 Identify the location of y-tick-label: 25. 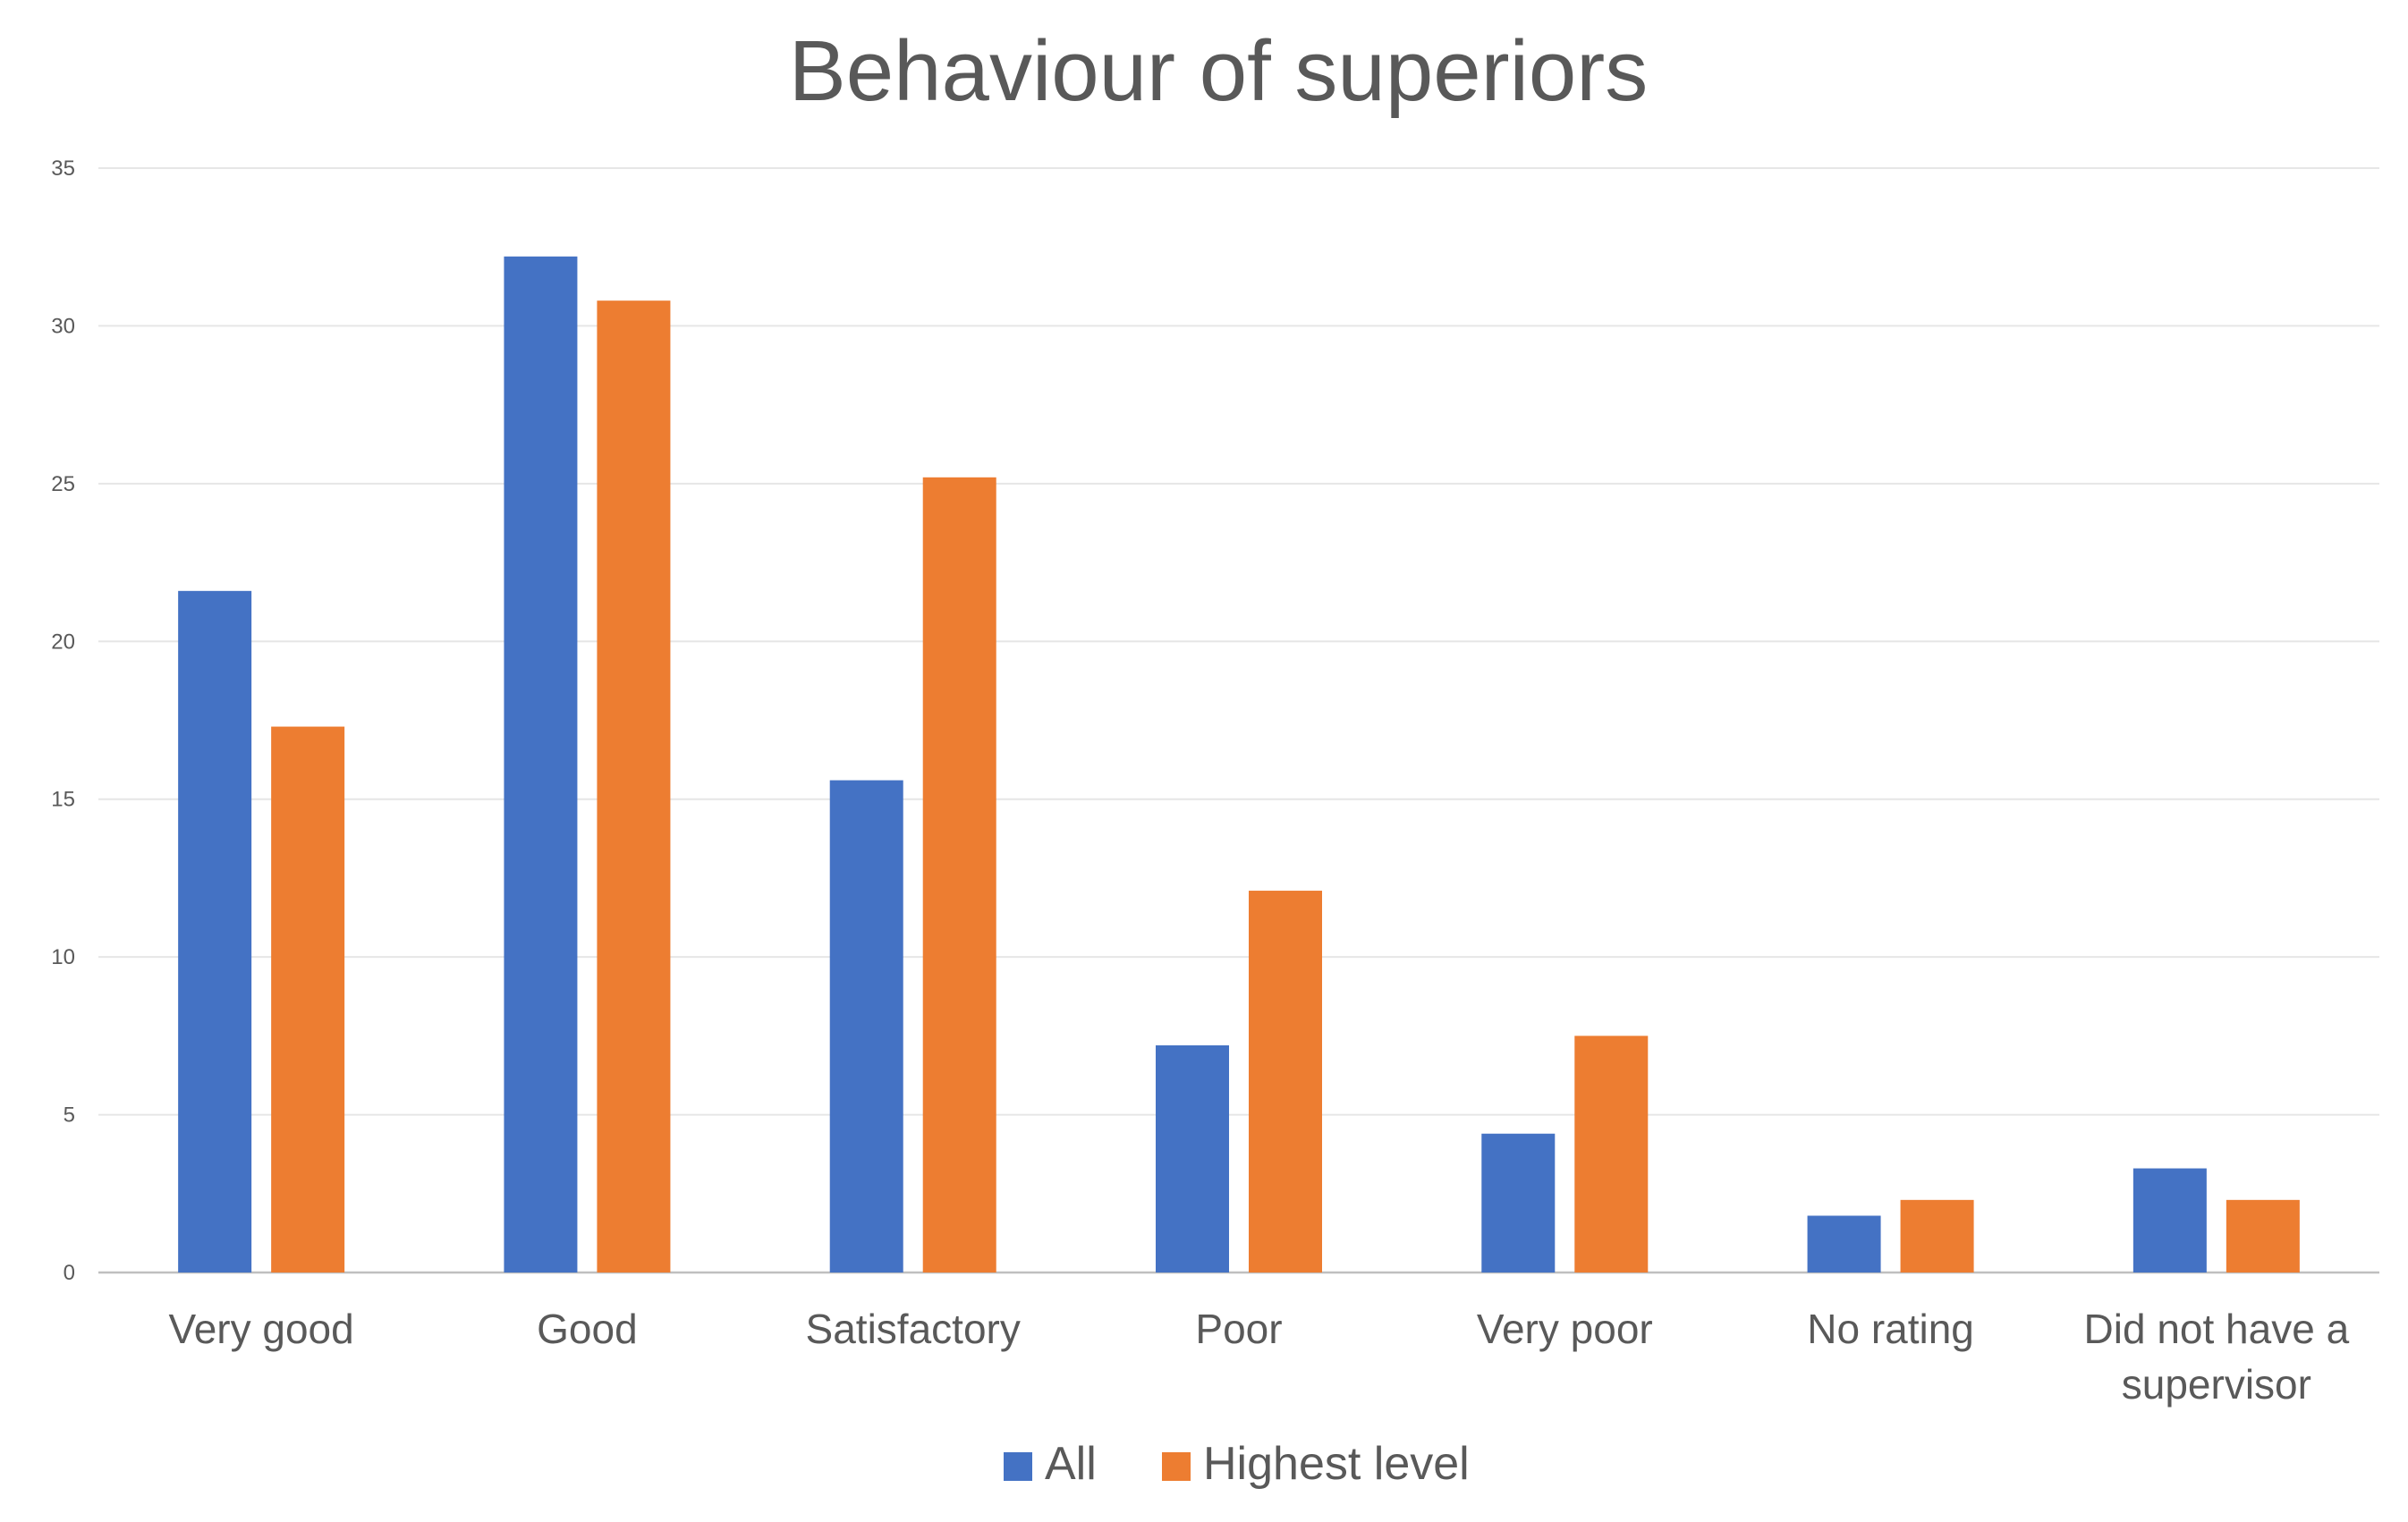
(63, 484).